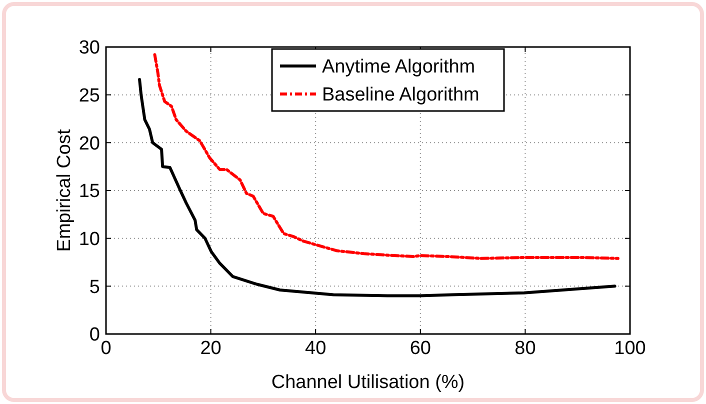 The image size is (706, 404). Describe the element at coordinates (420, 348) in the screenshot. I see `x-tick-label: 60` at that location.